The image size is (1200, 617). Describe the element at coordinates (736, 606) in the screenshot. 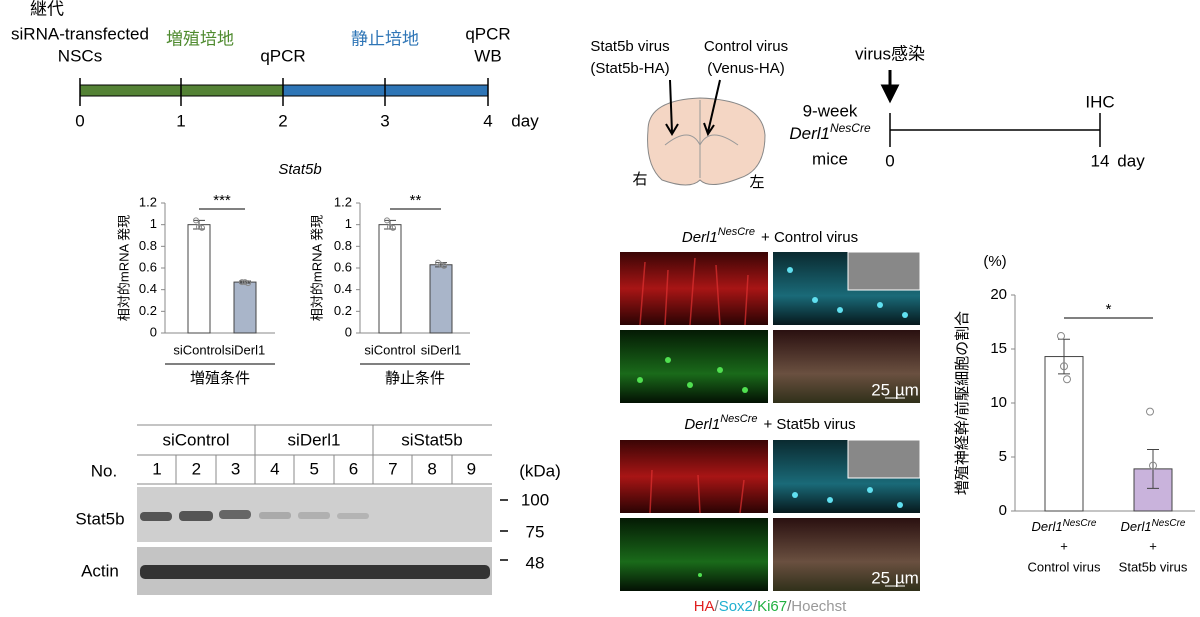

I see `stain: Sox2` at that location.